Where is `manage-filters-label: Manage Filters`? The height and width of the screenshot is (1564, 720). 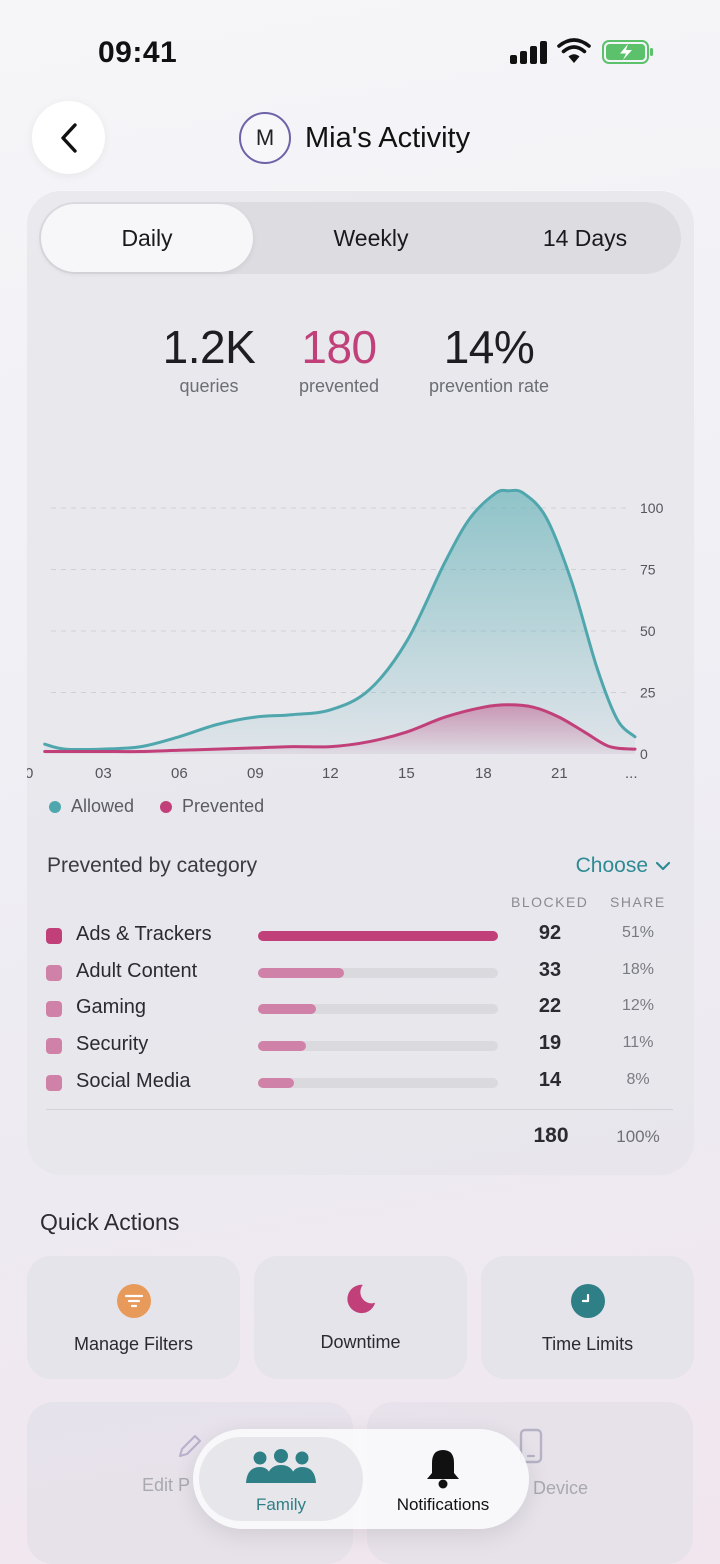
manage-filters-label: Manage Filters is located at coordinates (133, 1344).